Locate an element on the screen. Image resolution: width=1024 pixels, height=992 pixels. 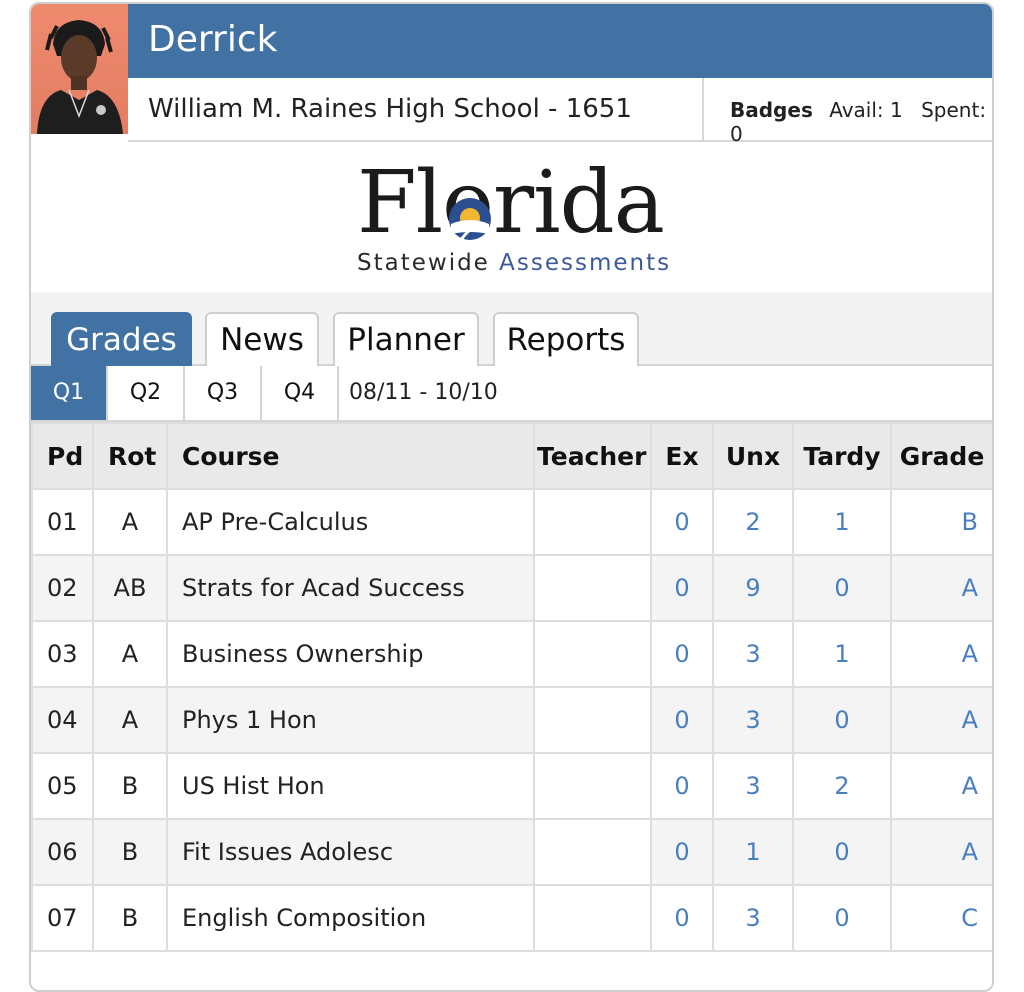
logo-sub-accent: Assessments is located at coordinates (585, 263).